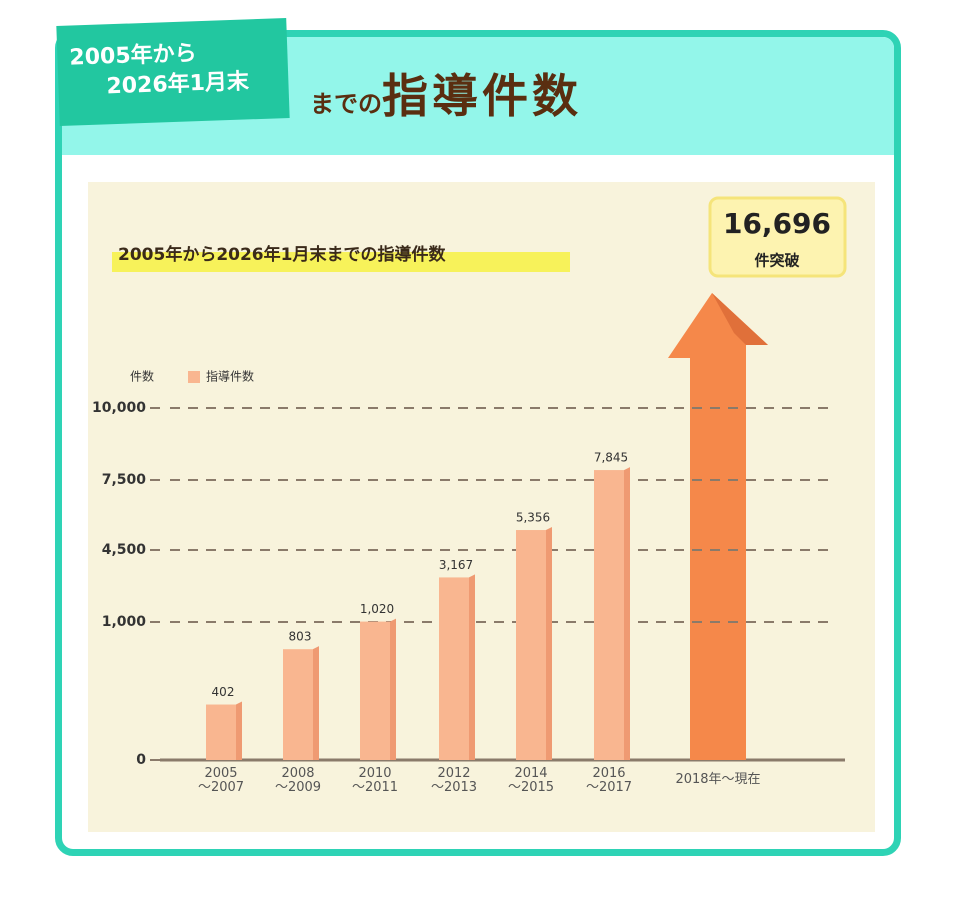 This screenshot has width=957, height=907. What do you see at coordinates (482, 96) in the screenshot?
I see `title-main: 指導件数` at bounding box center [482, 96].